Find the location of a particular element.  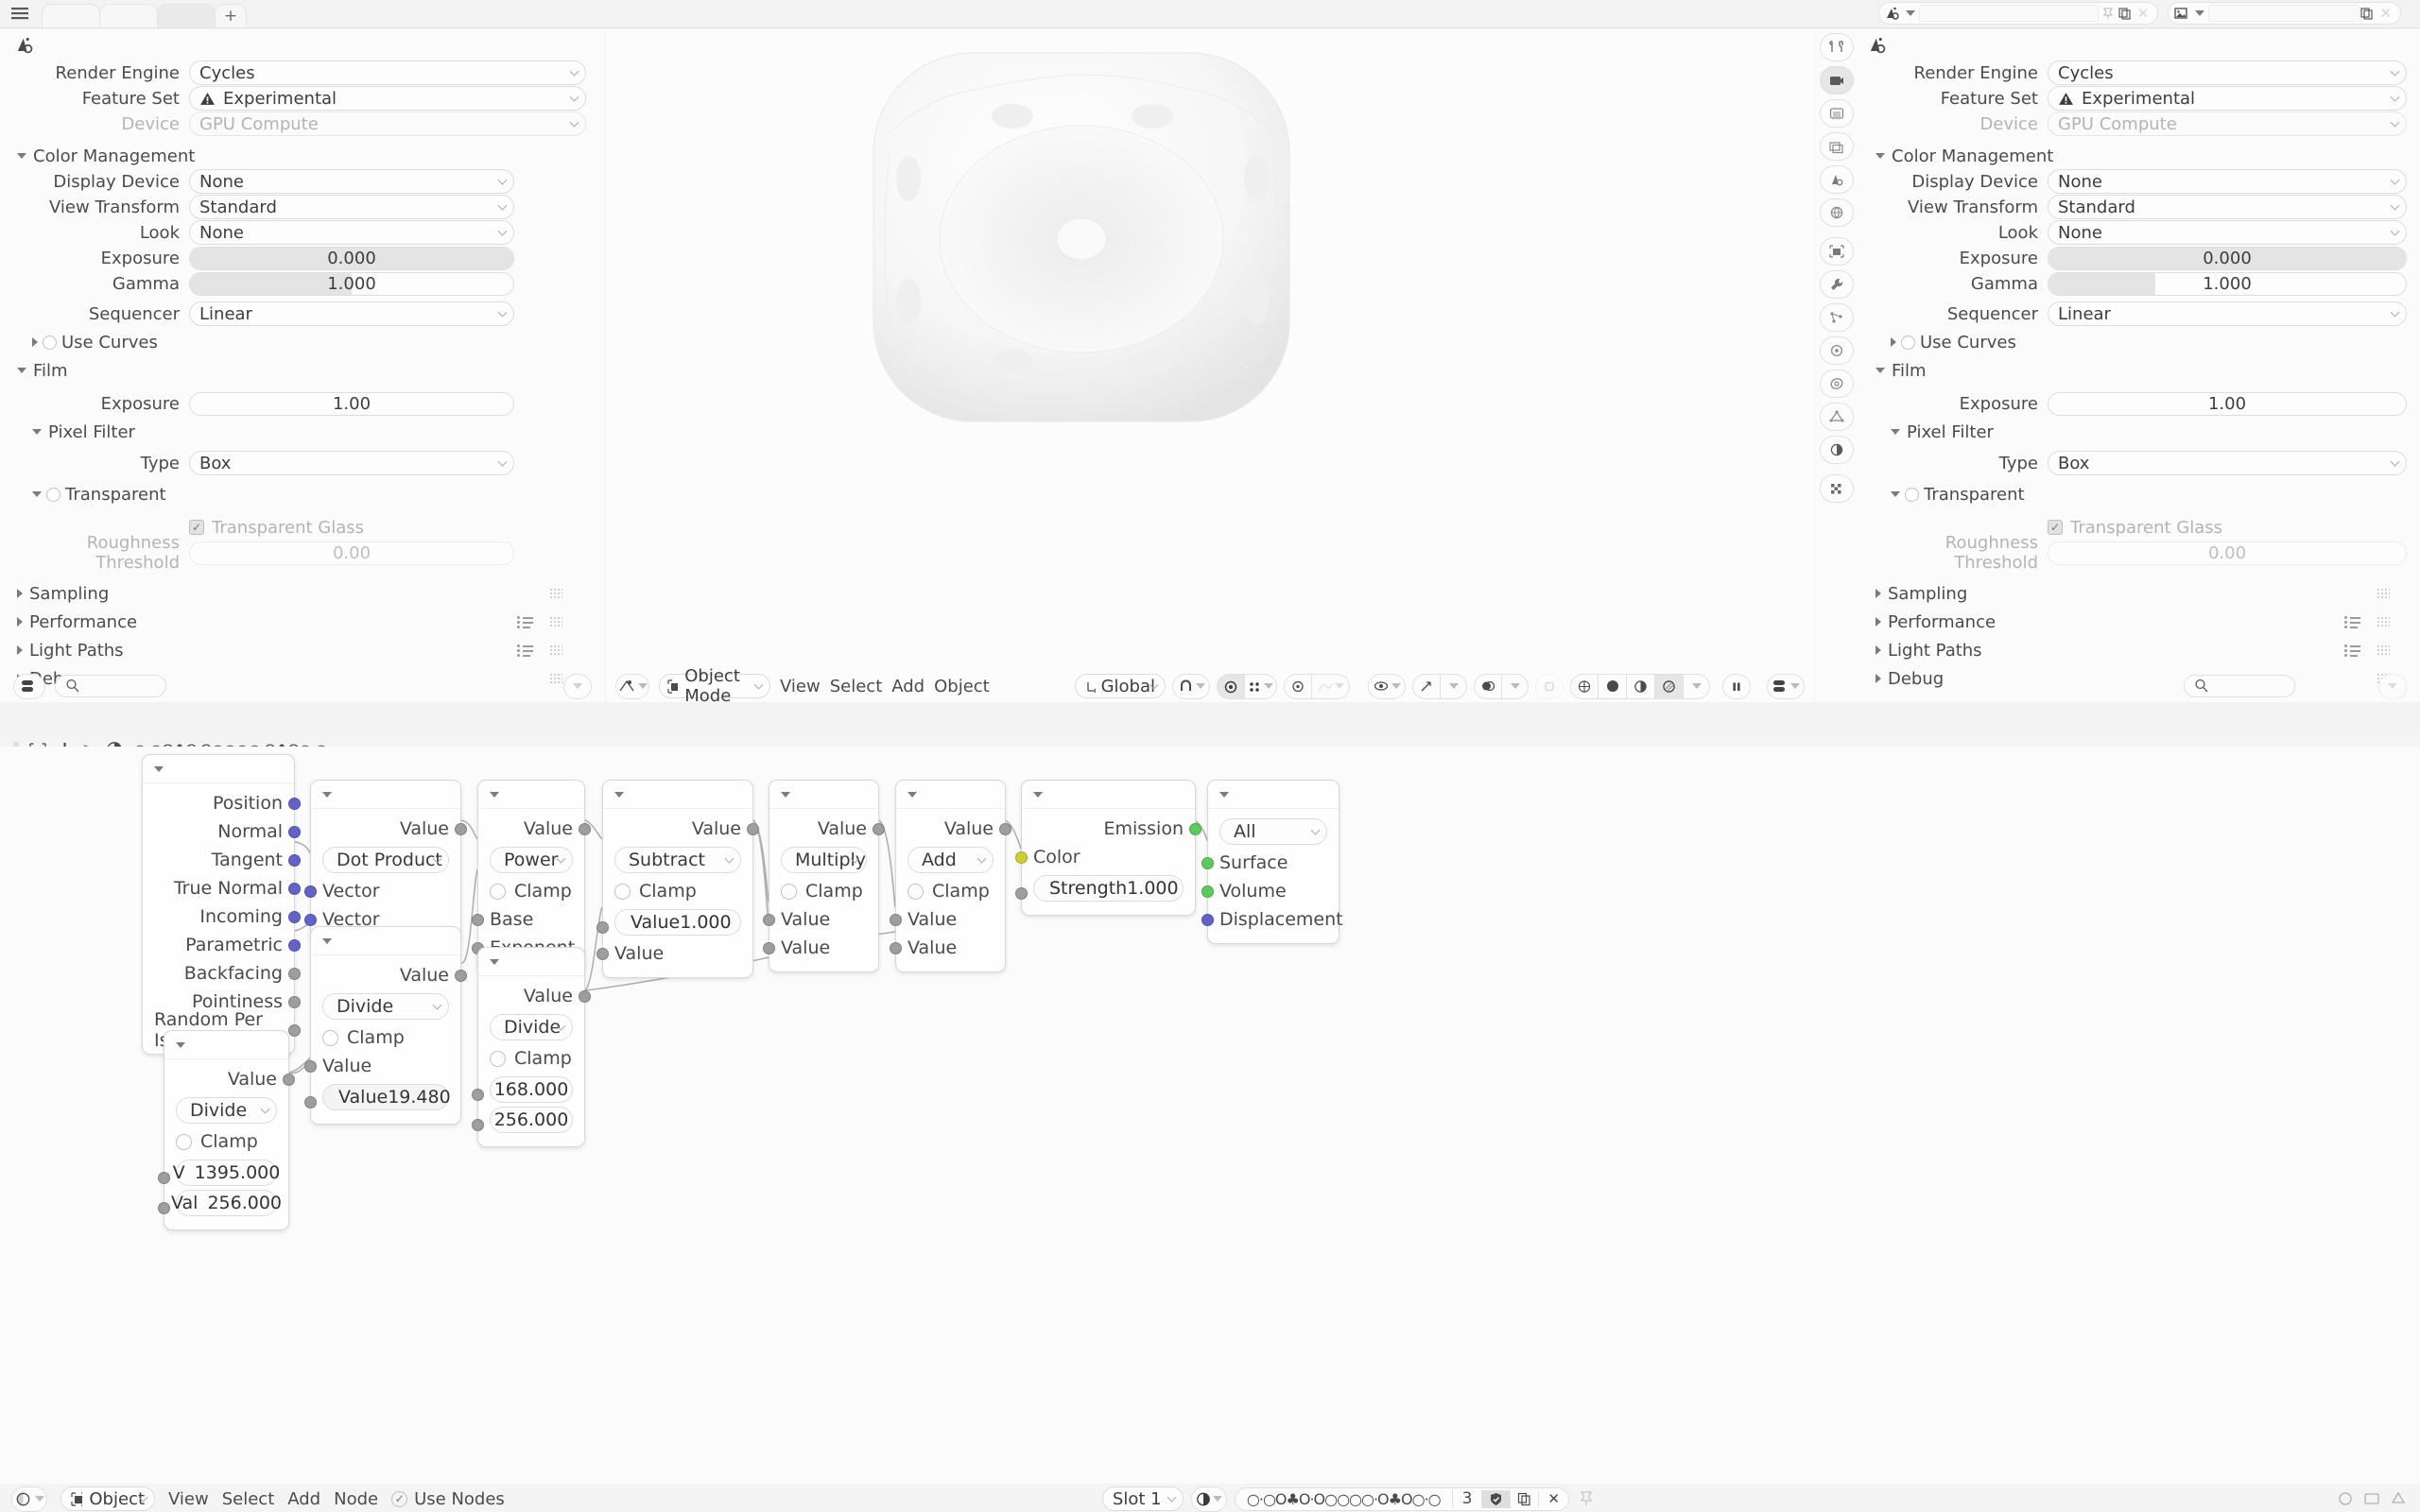

image-datablock-selector: ✕ is located at coordinates (2284, 13).